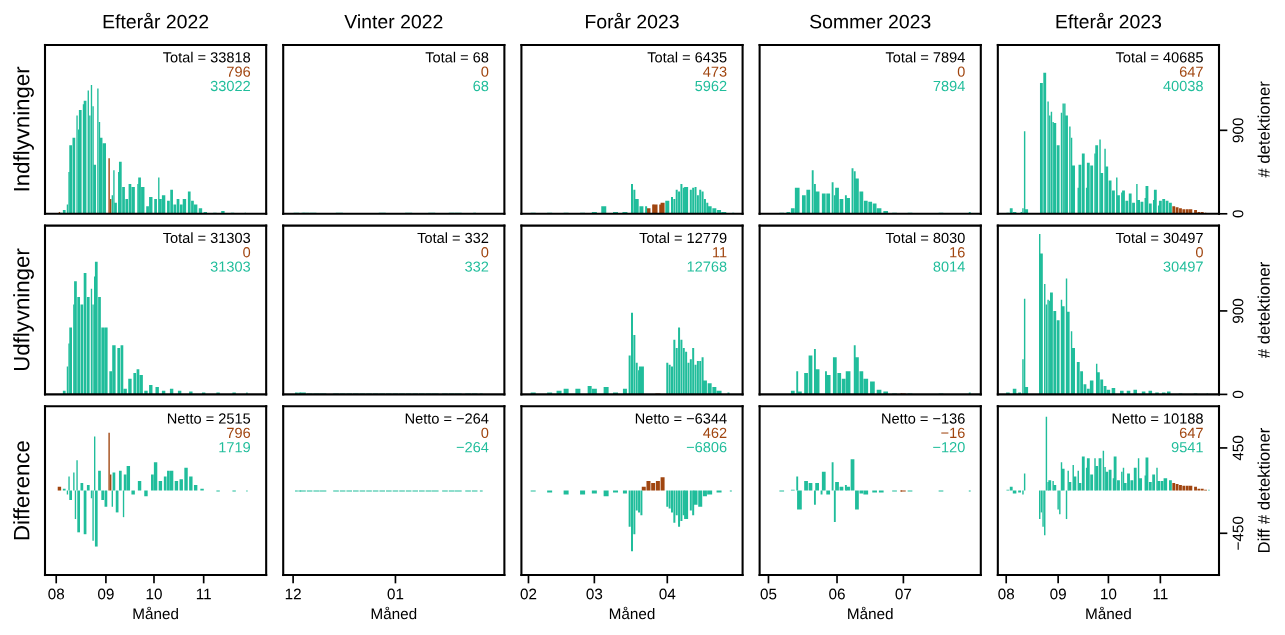 The height and width of the screenshot is (635, 1285). What do you see at coordinates (720, 252) in the screenshot?
I see `annotation: 11` at bounding box center [720, 252].